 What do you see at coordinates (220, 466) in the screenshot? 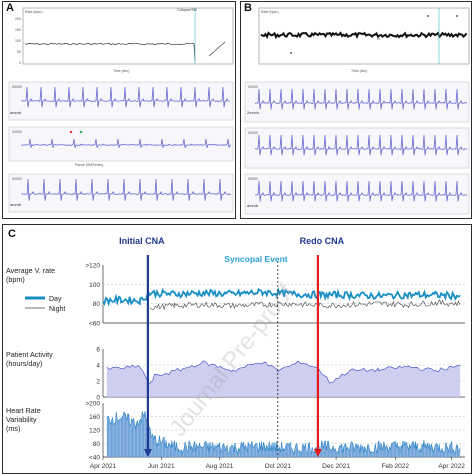
I see `x-tick-label: Aug 2021` at bounding box center [220, 466].